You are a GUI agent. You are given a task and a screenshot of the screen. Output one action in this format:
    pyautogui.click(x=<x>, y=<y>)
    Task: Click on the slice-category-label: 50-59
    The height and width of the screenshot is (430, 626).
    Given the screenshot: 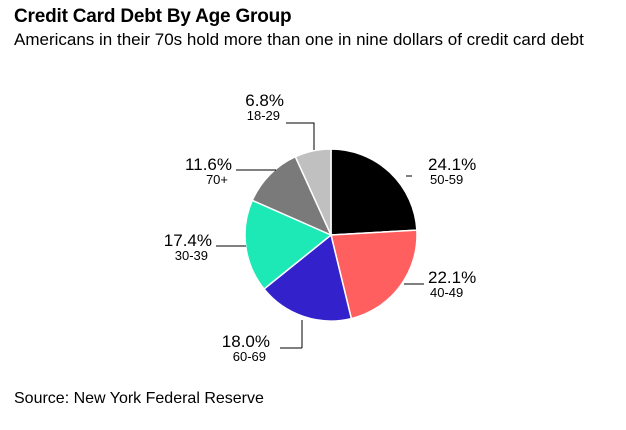 What is the action you would take?
    pyautogui.click(x=446, y=179)
    